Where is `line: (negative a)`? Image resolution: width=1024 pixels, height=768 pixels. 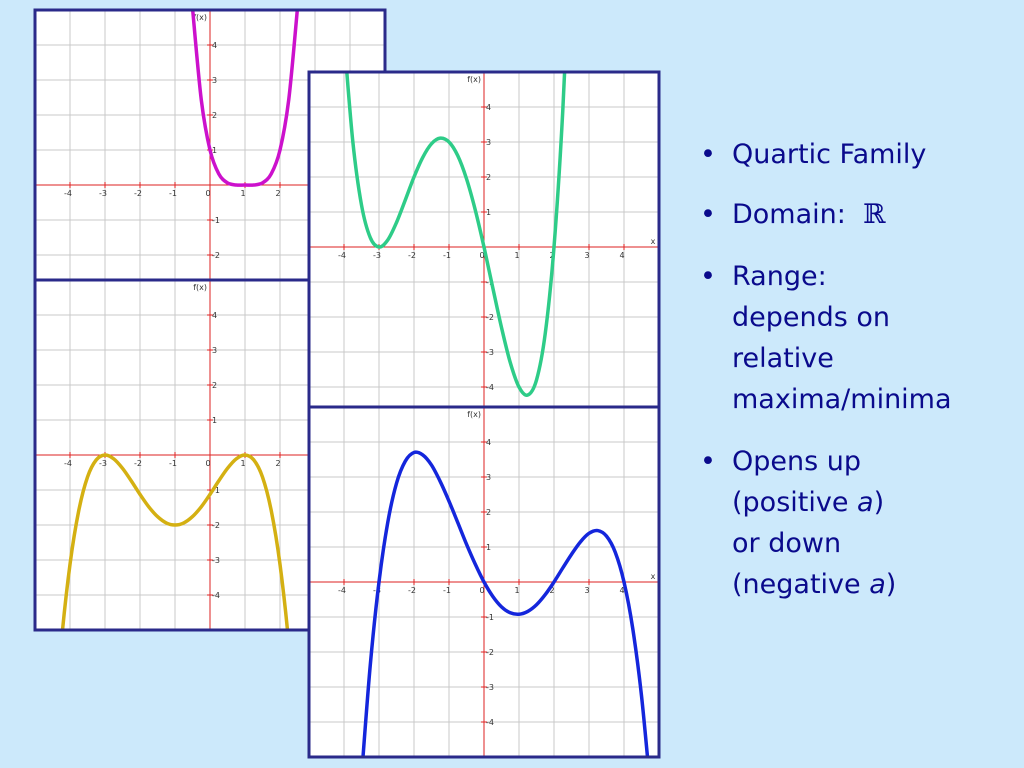
line: (negative a) is located at coordinates (814, 584).